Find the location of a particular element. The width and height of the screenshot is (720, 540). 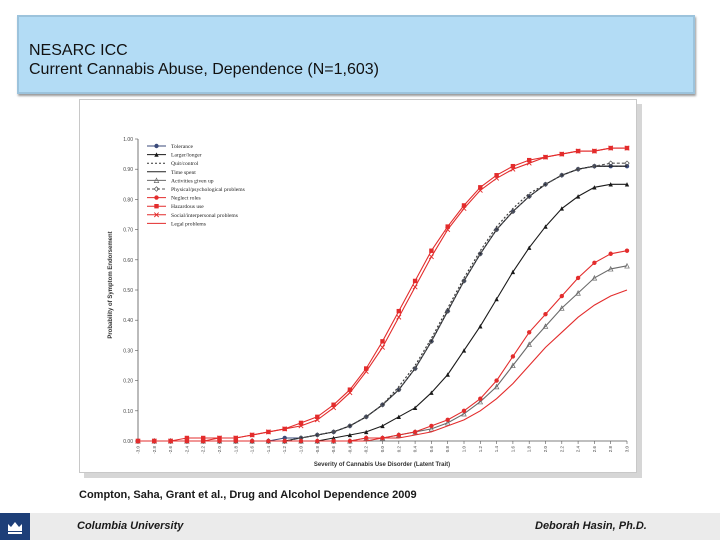

x-tick-label: 3.0 is located at coordinates (627, 449).